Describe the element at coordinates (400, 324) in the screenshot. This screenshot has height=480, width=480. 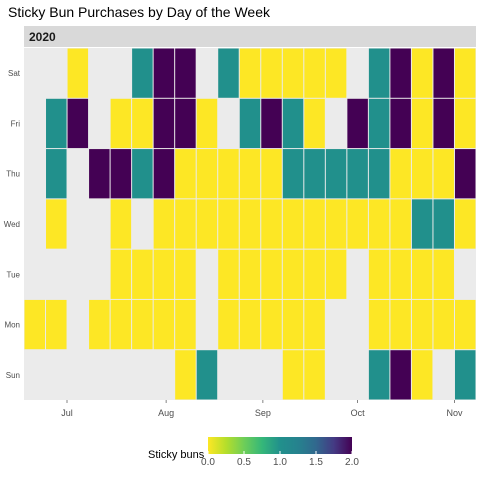
I see `heatmap-cell-mon-w17` at that location.